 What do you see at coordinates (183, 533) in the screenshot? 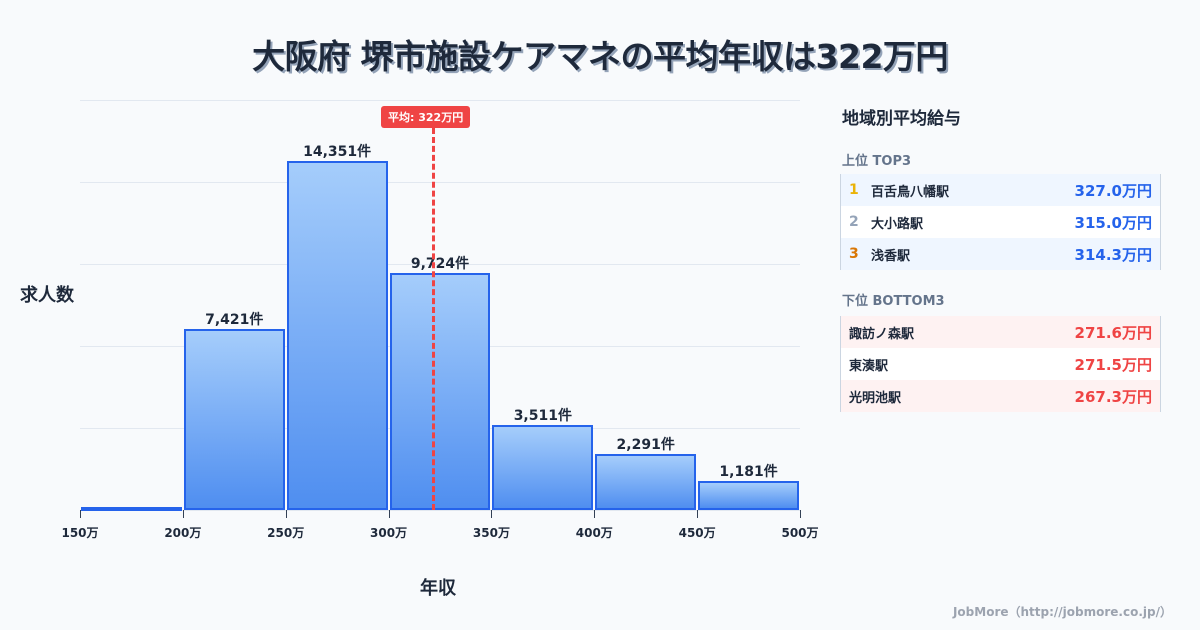
I see `x-tick-label: 200万` at bounding box center [183, 533].